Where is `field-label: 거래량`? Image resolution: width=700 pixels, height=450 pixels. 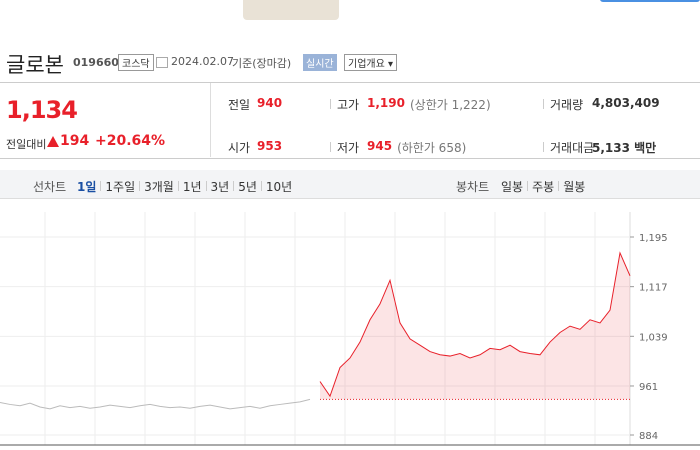
field-label: 거래량 is located at coordinates (567, 105).